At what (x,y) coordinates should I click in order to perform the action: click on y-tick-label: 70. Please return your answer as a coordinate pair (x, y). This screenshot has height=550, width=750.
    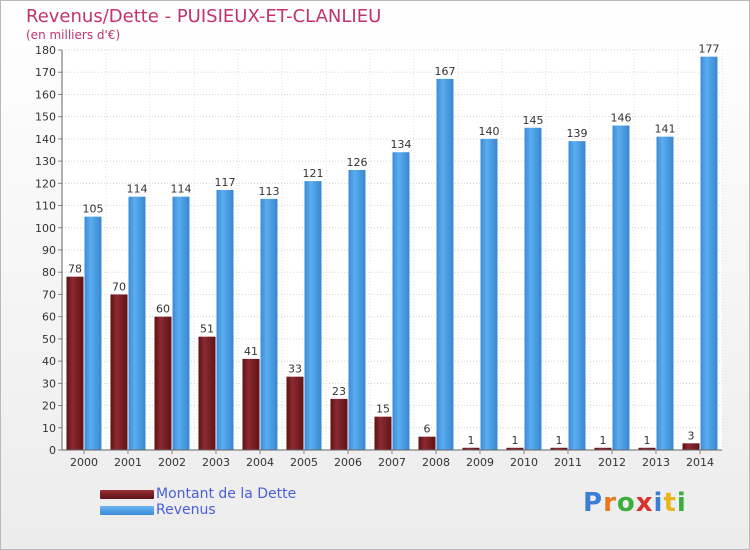
    Looking at the image, I should click on (49, 294).